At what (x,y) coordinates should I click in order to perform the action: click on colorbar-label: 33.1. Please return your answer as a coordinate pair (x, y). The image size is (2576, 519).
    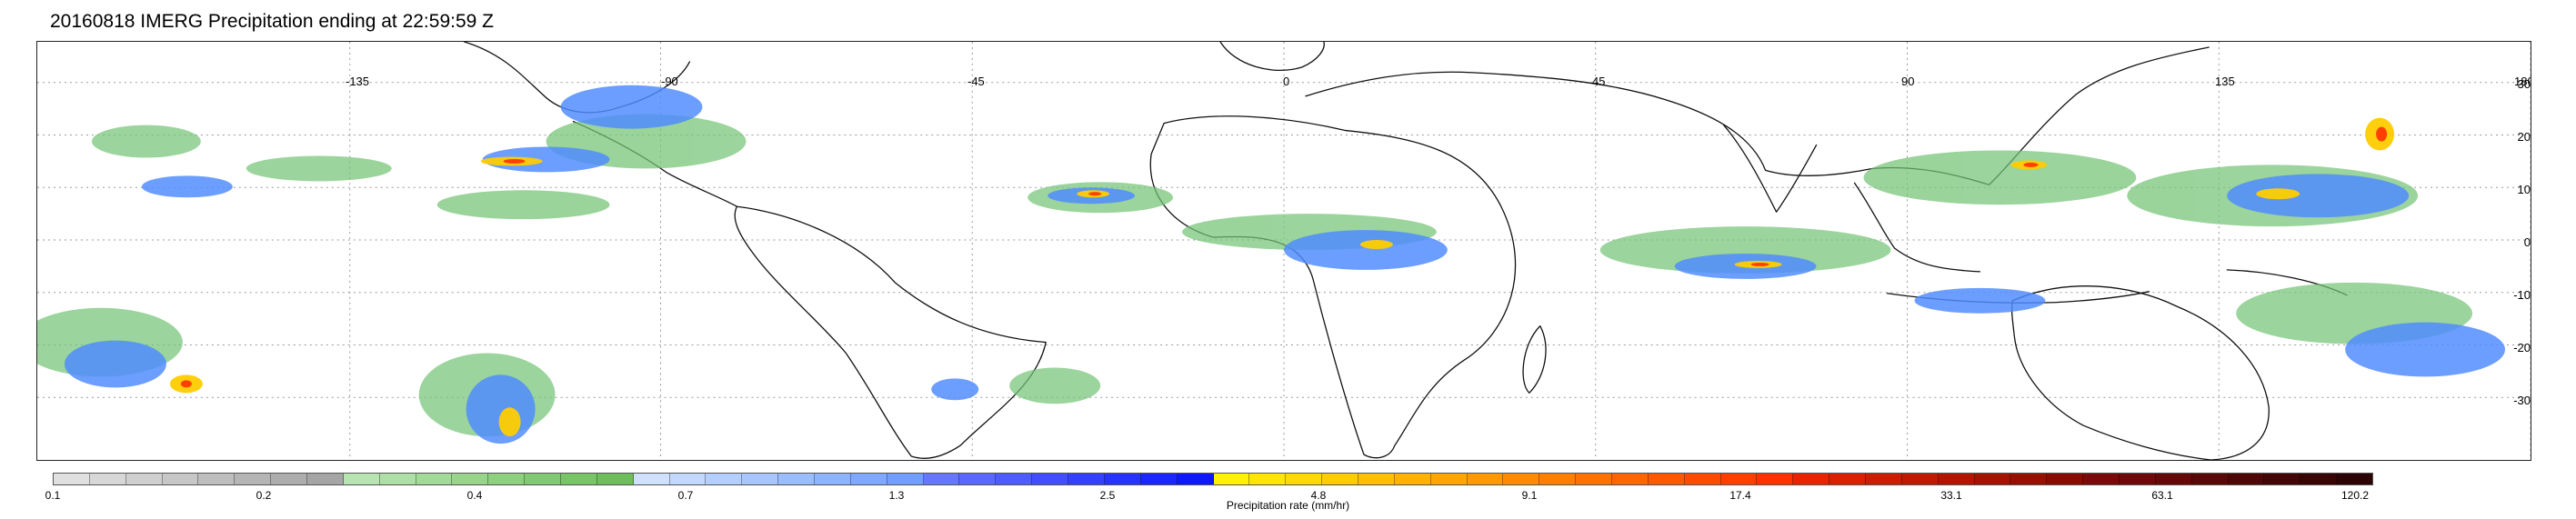
    Looking at the image, I should click on (1951, 495).